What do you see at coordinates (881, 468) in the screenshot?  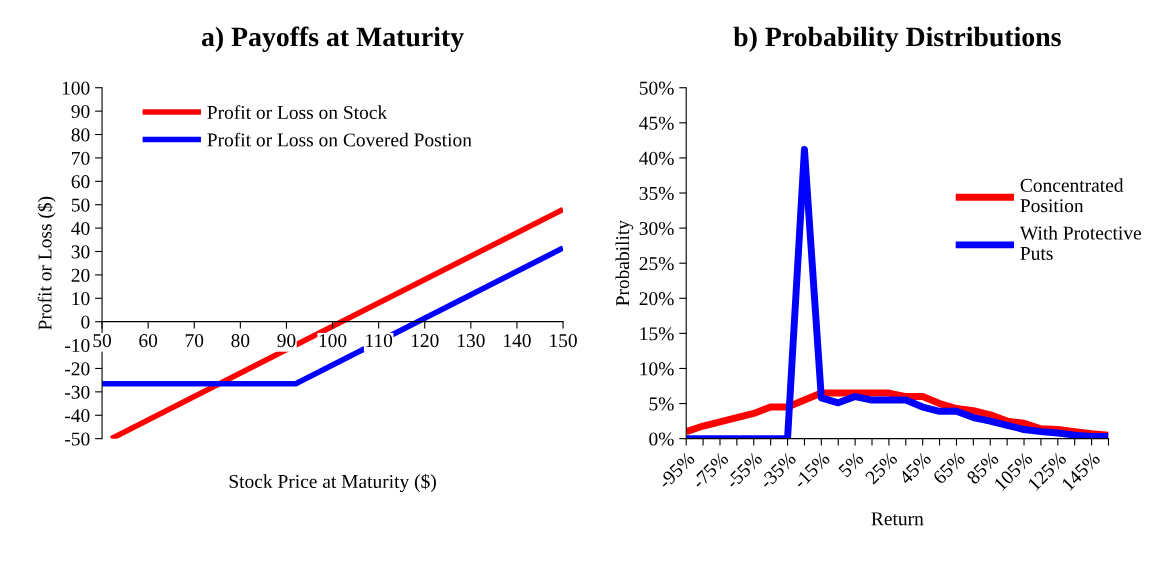 I see `x-tick-label: 25%` at bounding box center [881, 468].